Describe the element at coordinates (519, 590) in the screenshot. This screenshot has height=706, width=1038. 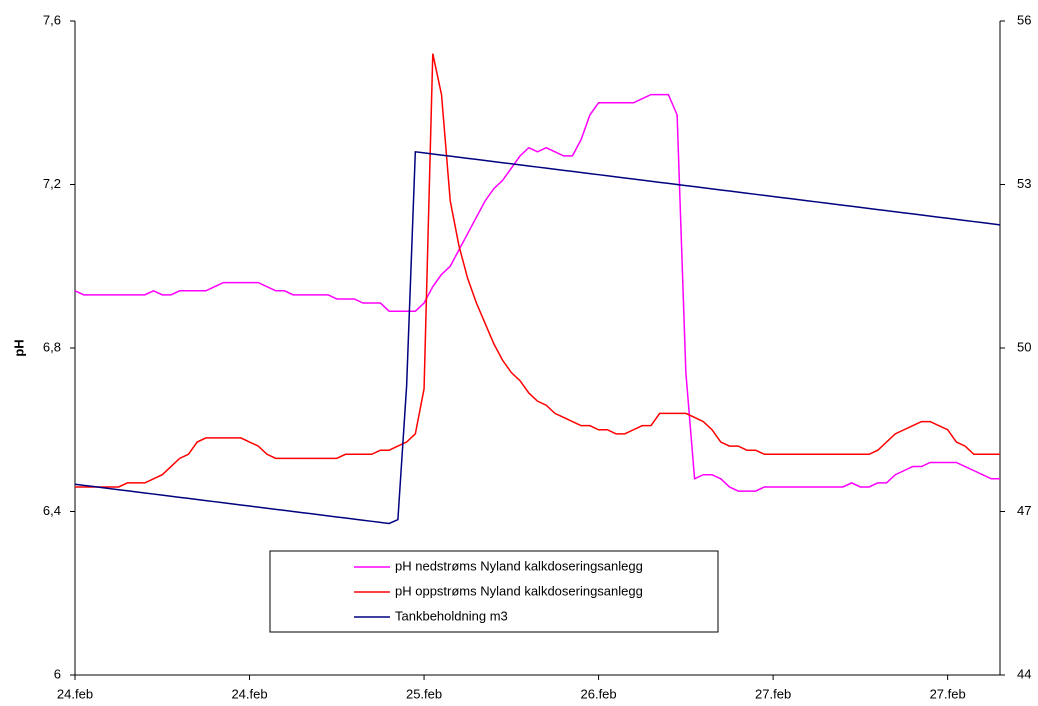
I see `legend-label: pH oppstrøms Nyland kalkdoseringsanlegg` at that location.